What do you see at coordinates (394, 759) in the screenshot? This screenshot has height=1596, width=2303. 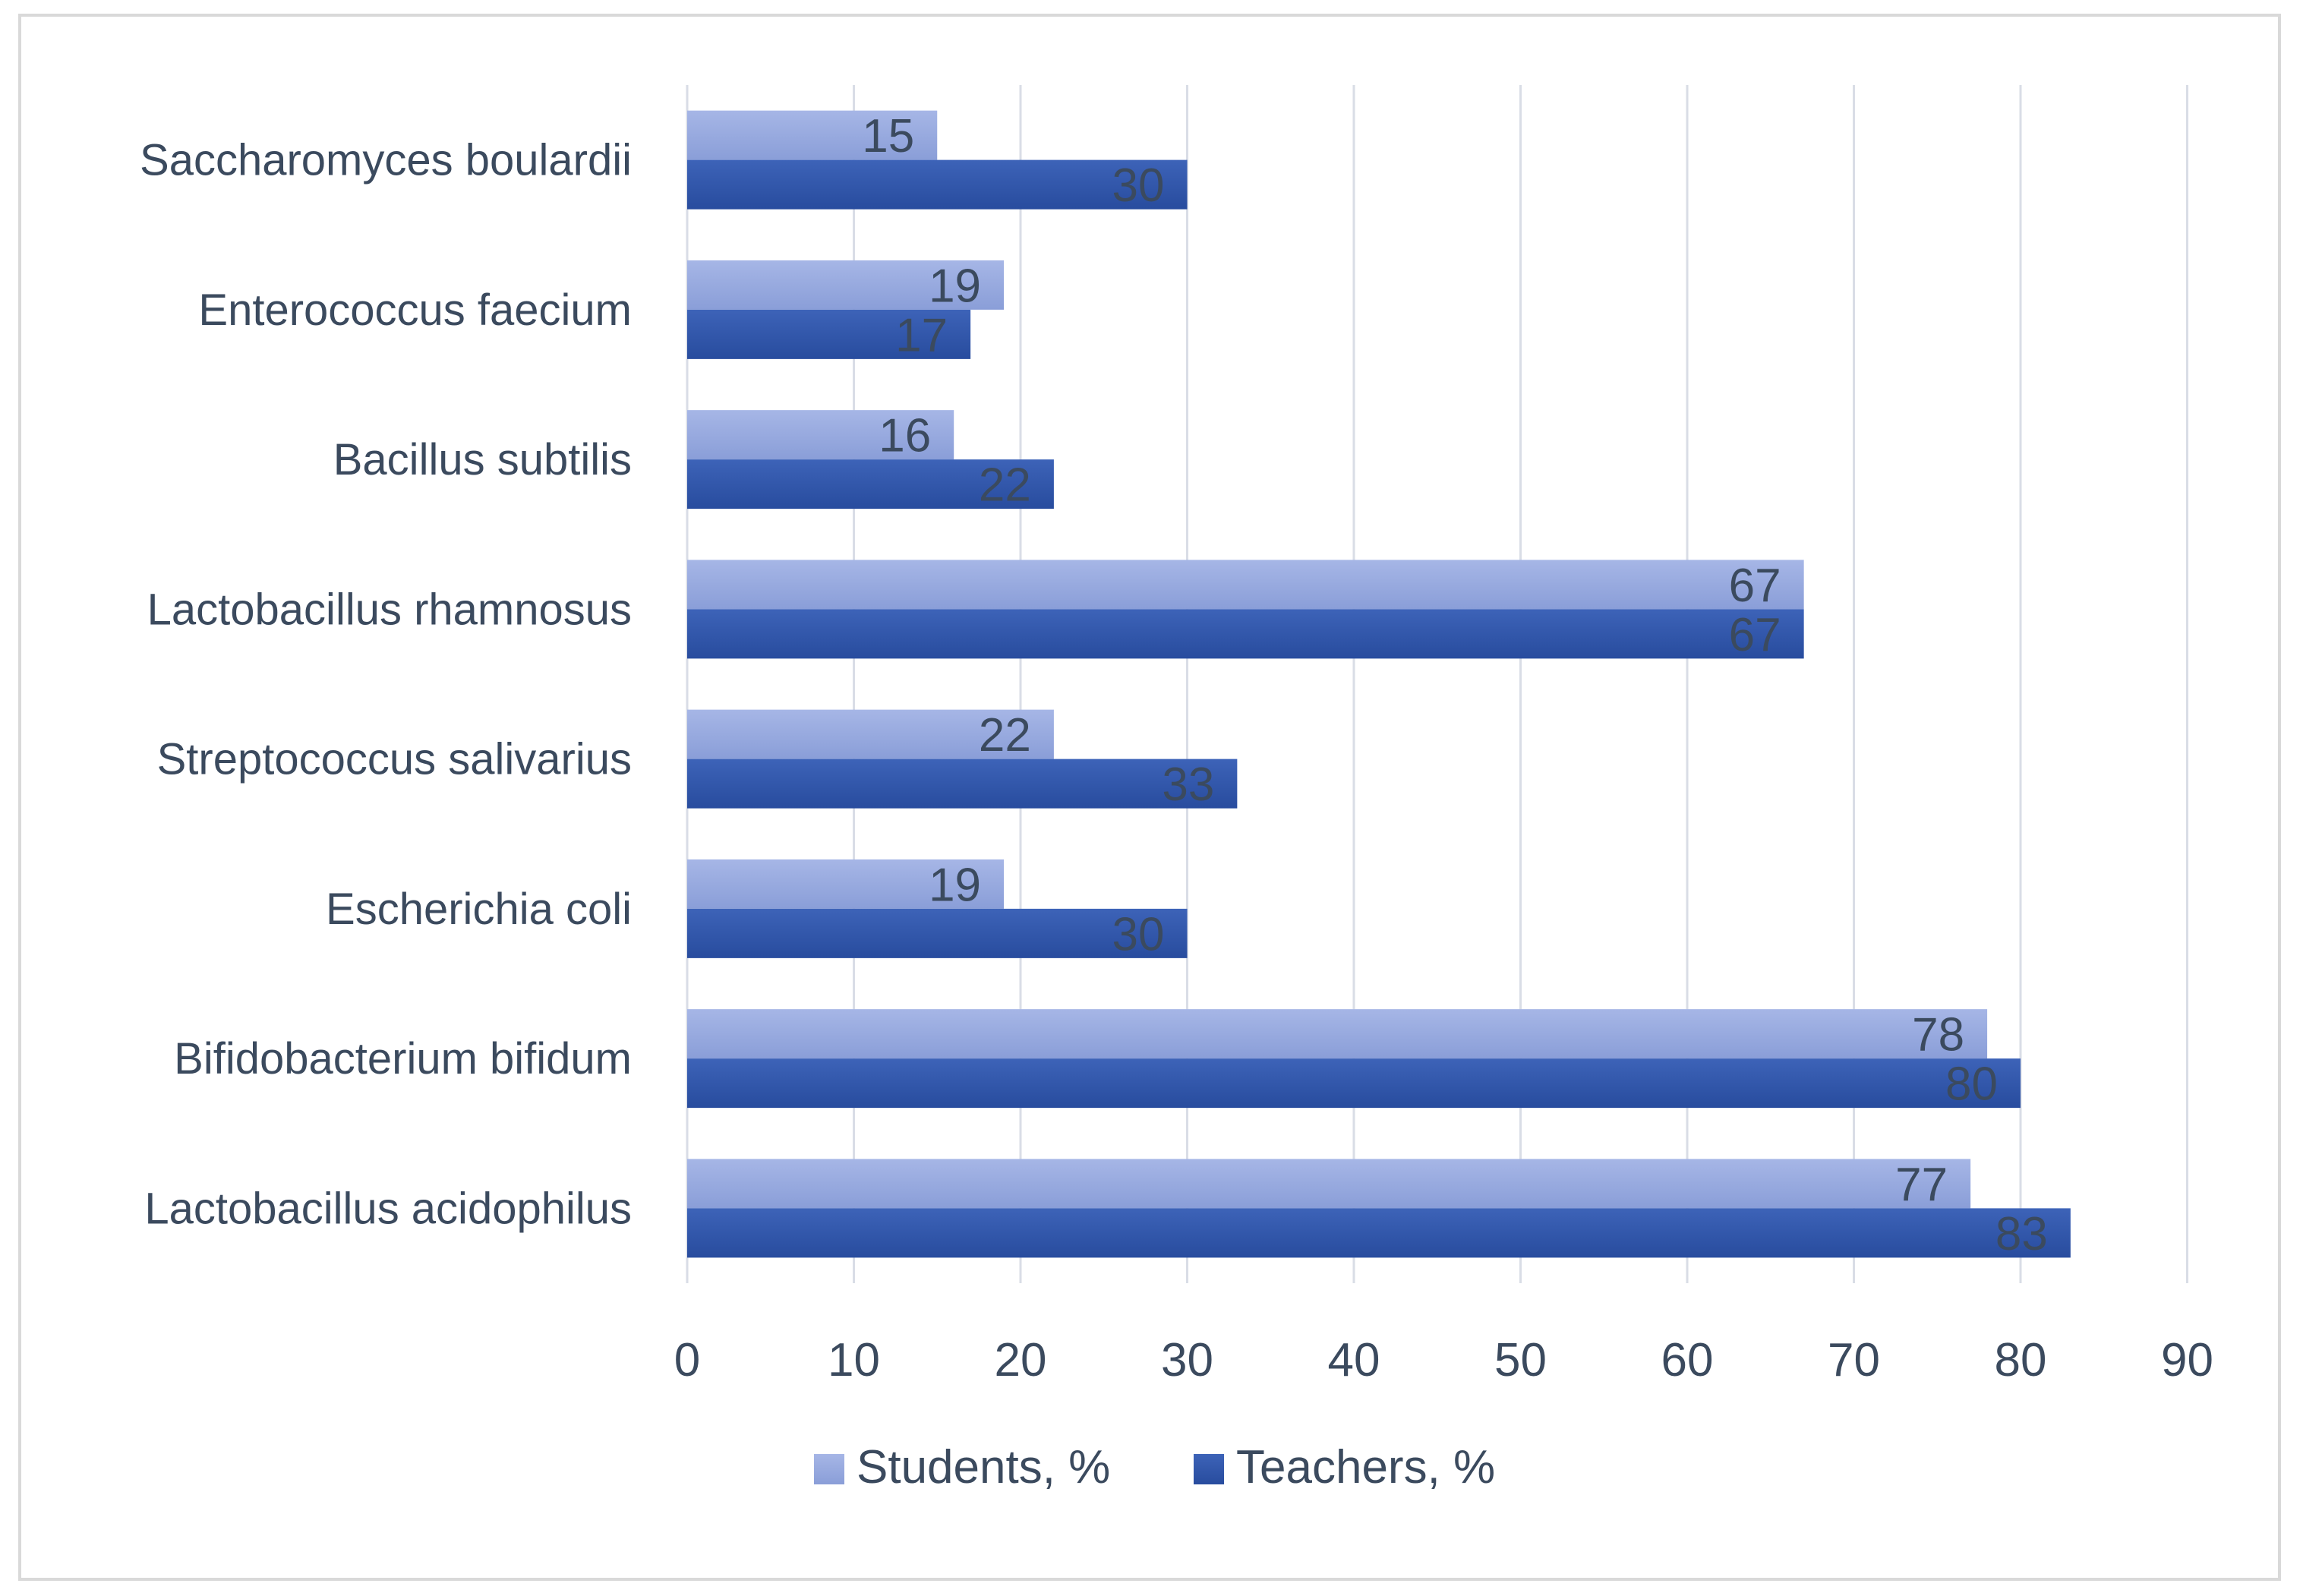 I see `category-label: Streptococcus salivarius` at bounding box center [394, 759].